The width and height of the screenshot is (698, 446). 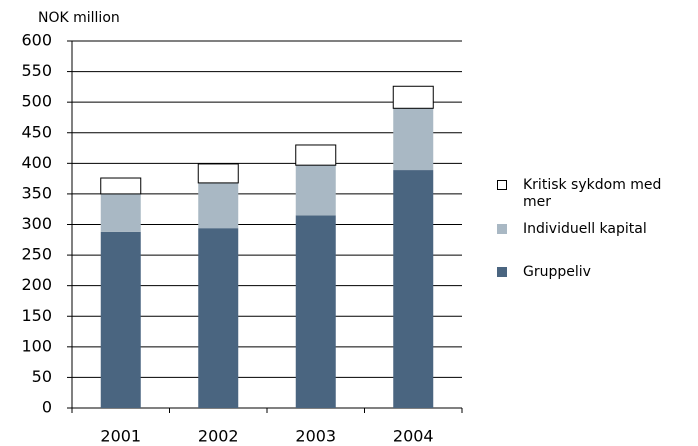 What do you see at coordinates (42, 376) in the screenshot?
I see `y-tick-label: 50` at bounding box center [42, 376].